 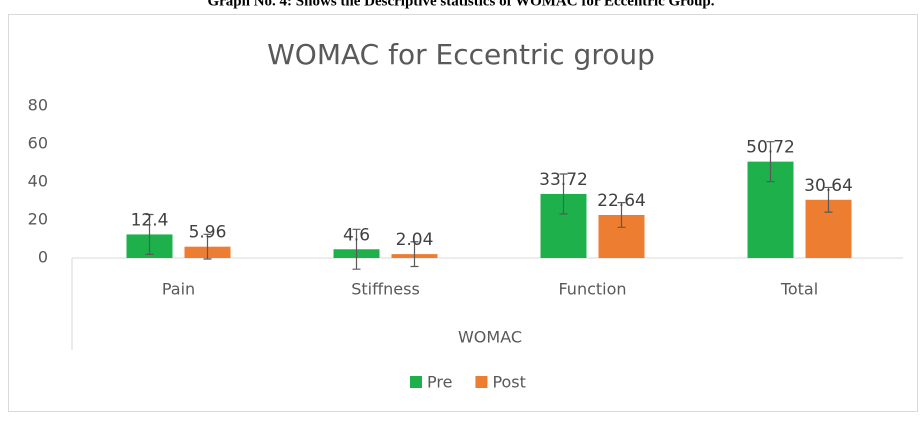 I want to click on legend-label: Pre, so click(x=439, y=382).